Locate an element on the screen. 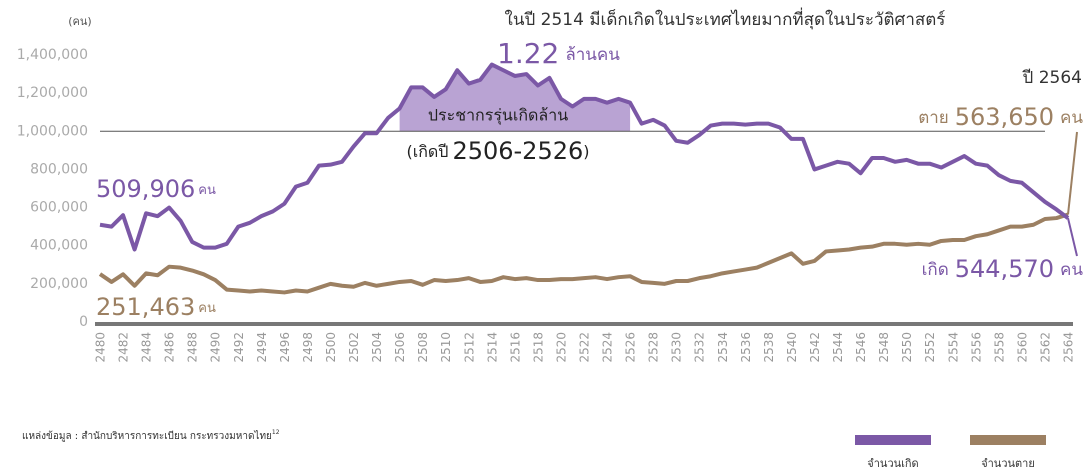 The width and height of the screenshot is (1090, 474). x-tick-label: 2522 is located at coordinates (585, 347).